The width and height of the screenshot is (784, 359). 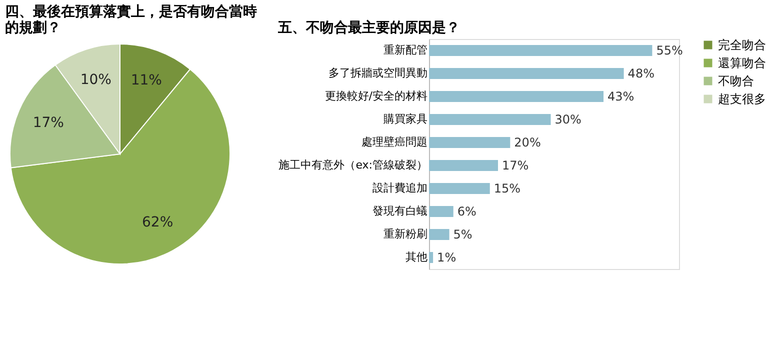 What do you see at coordinates (621, 97) in the screenshot?
I see `data-label: 43%` at bounding box center [621, 97].